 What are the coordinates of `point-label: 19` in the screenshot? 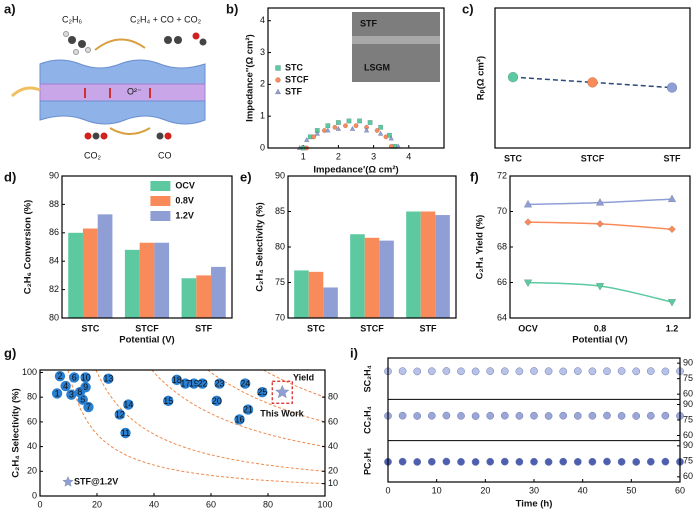 It's located at (194, 383).